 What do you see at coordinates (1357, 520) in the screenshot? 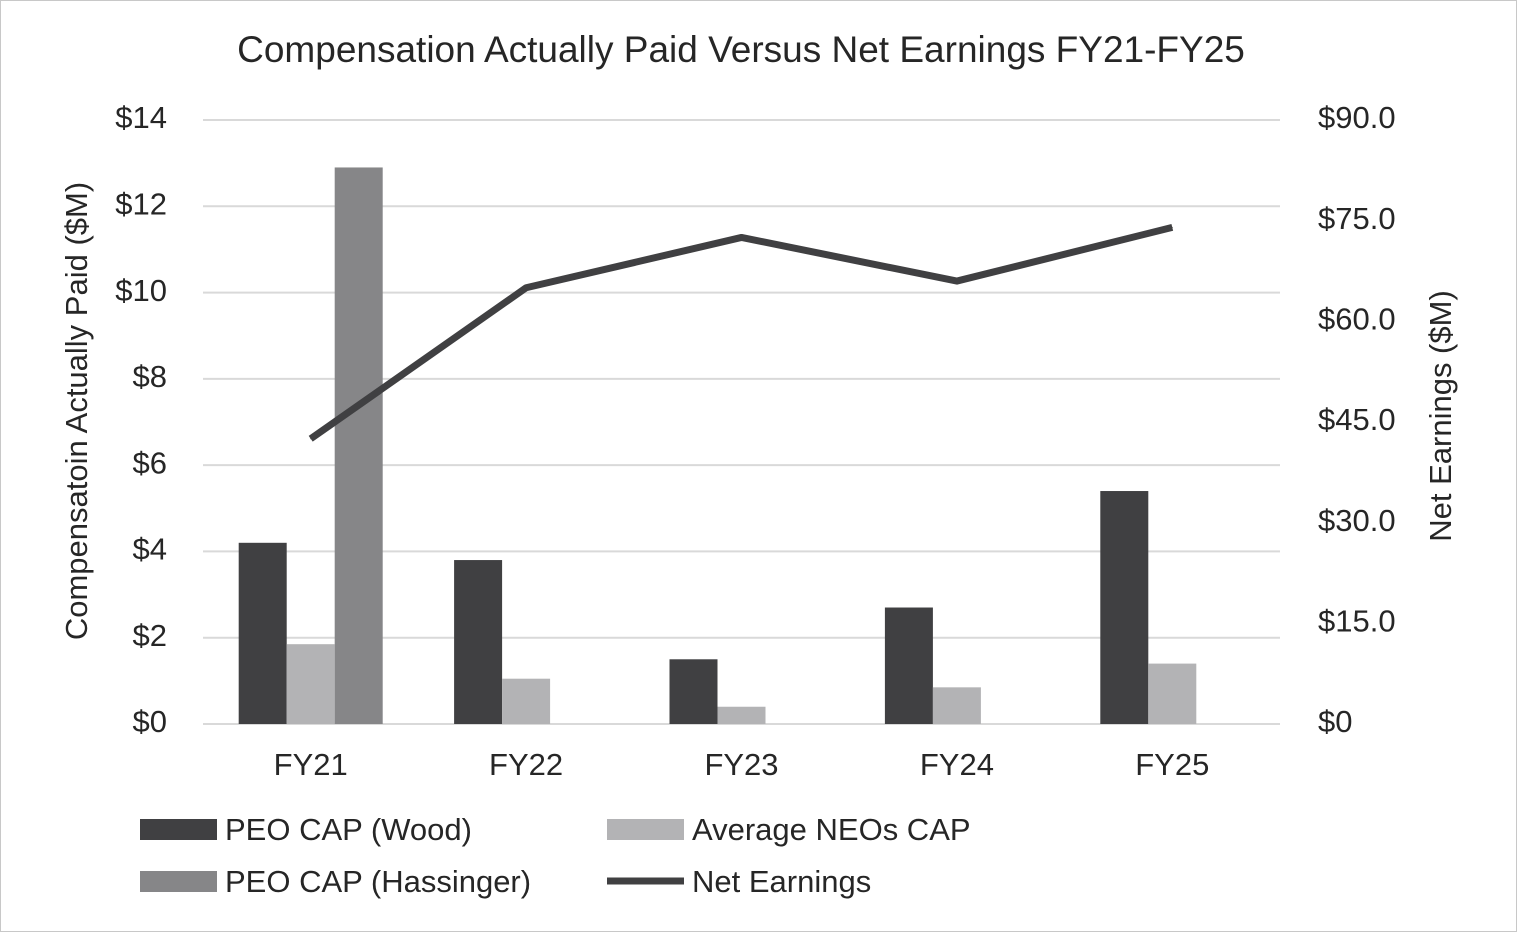
I see `right-tick-label: $30.0` at bounding box center [1357, 520].